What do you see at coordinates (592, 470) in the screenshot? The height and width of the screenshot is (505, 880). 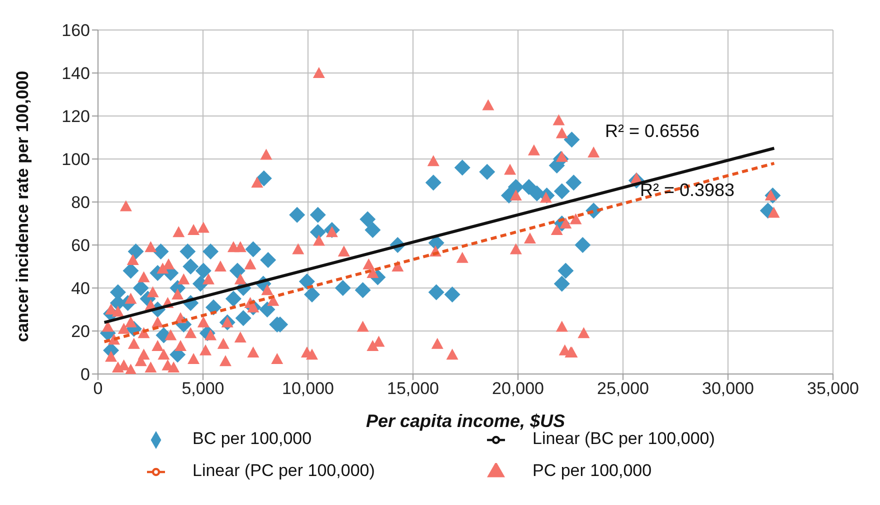 I see `legend-label: PC per 100,000` at bounding box center [592, 470].